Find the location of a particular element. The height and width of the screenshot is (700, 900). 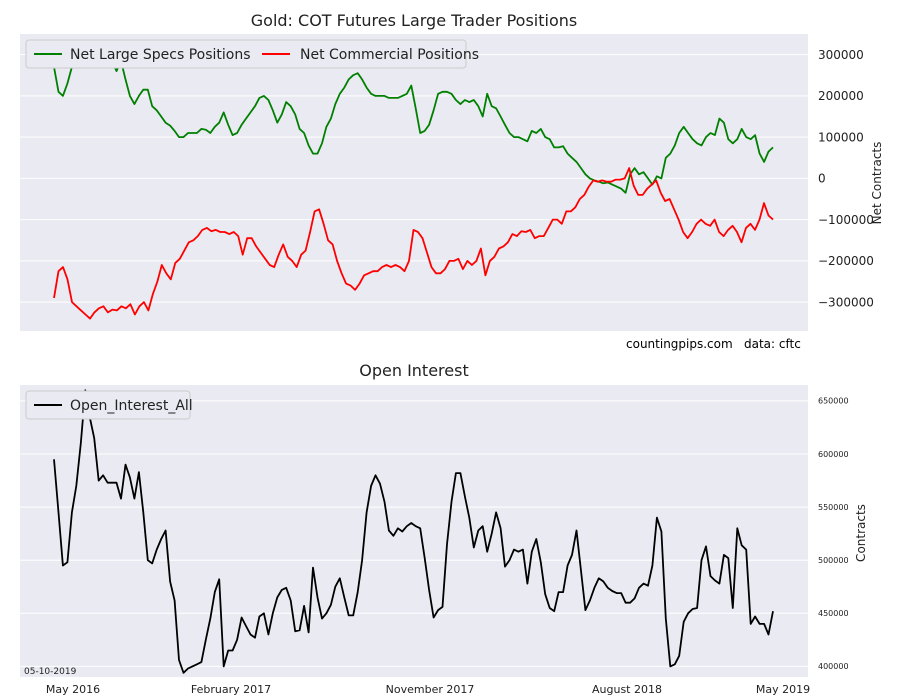

x-tick-label: August 2018 is located at coordinates (627, 689).